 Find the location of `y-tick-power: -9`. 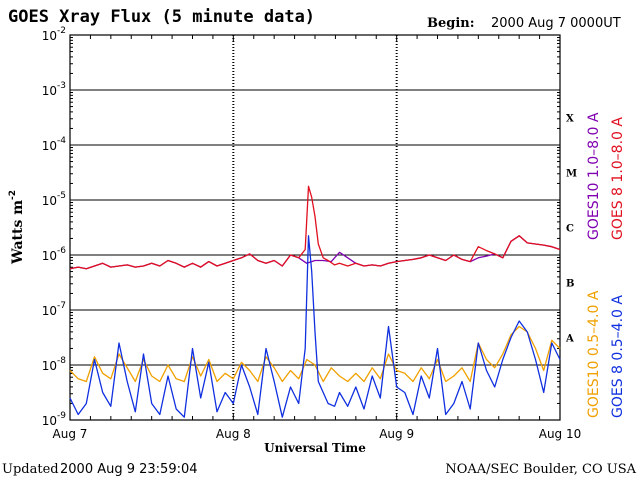

y-tick-power: -9 is located at coordinates (61, 416).